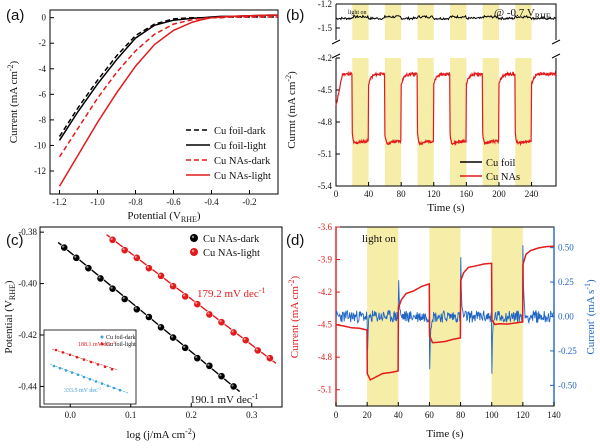  What do you see at coordinates (10, 316) in the screenshot?
I see `panel-c-ylabel: Potential (VRHE)` at bounding box center [10, 316].